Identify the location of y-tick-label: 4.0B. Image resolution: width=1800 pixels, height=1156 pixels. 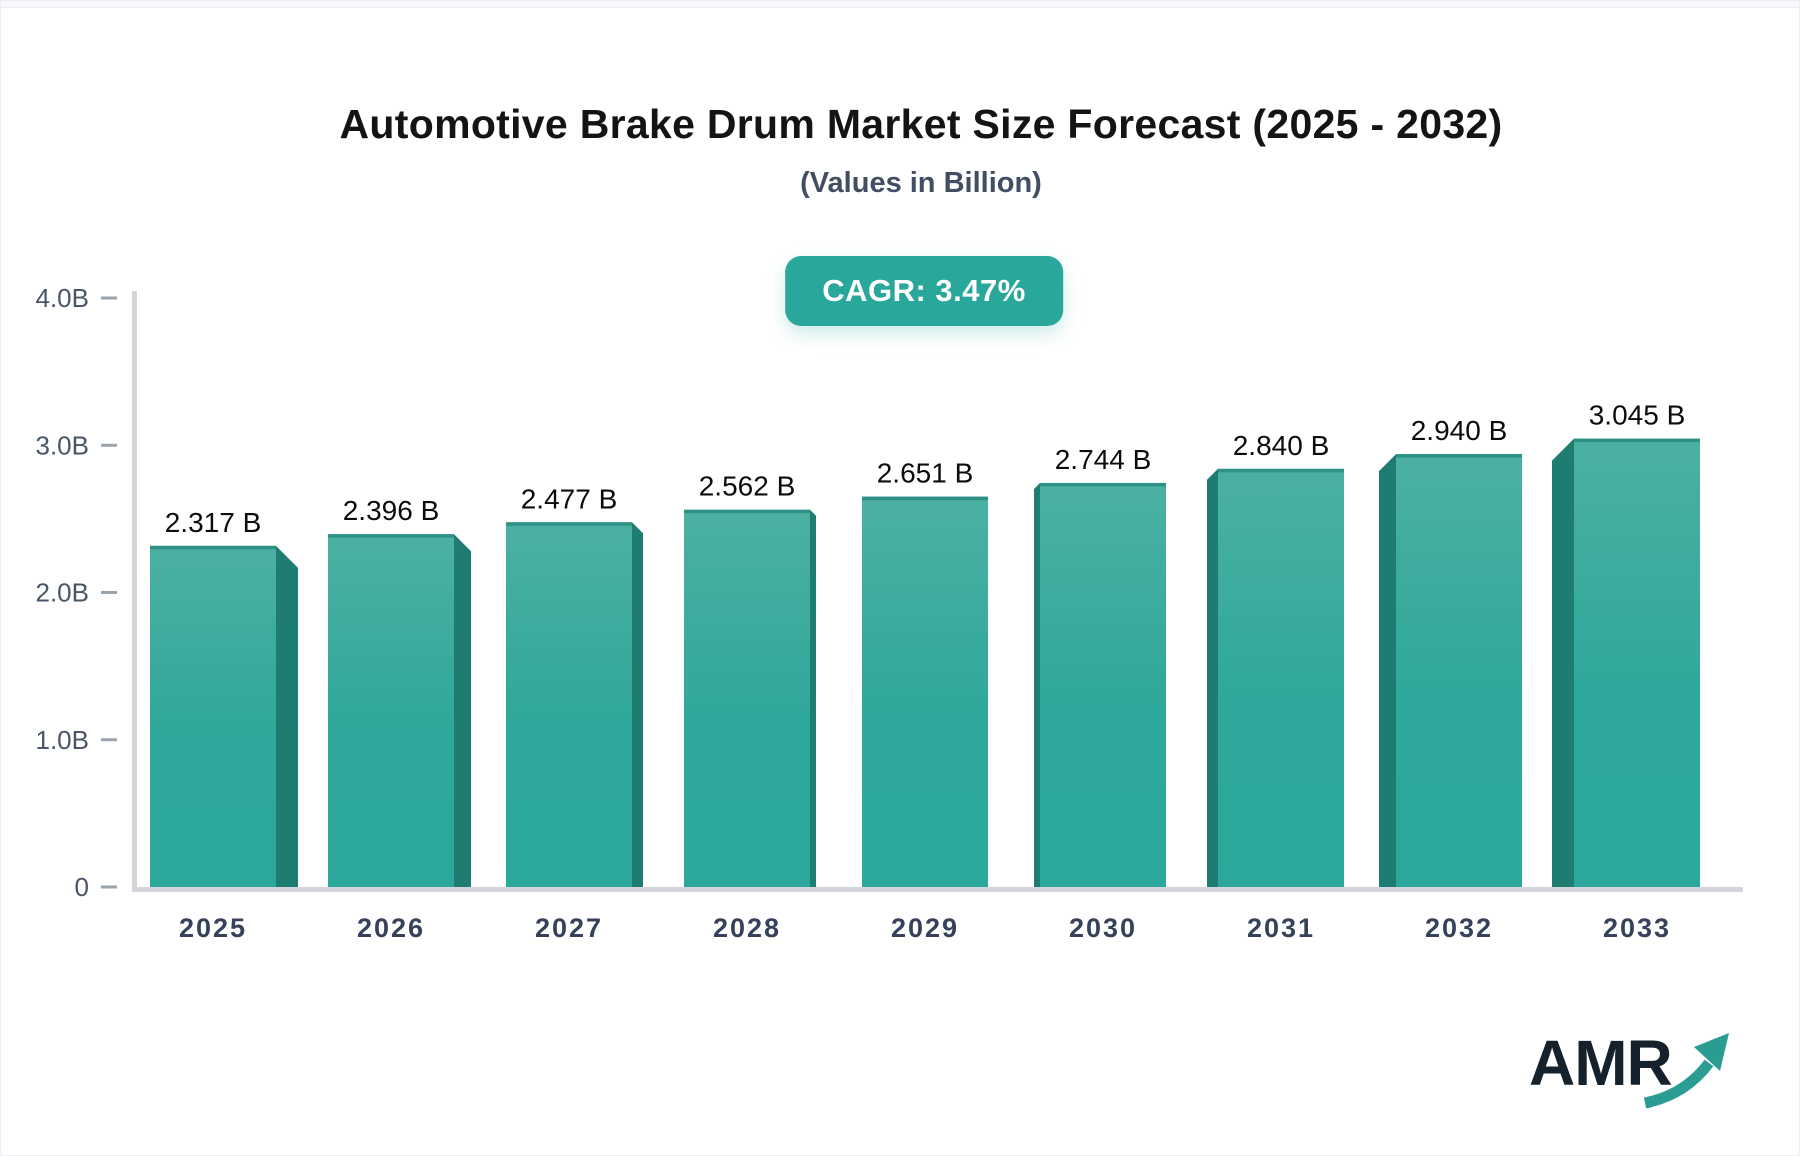
(63, 298).